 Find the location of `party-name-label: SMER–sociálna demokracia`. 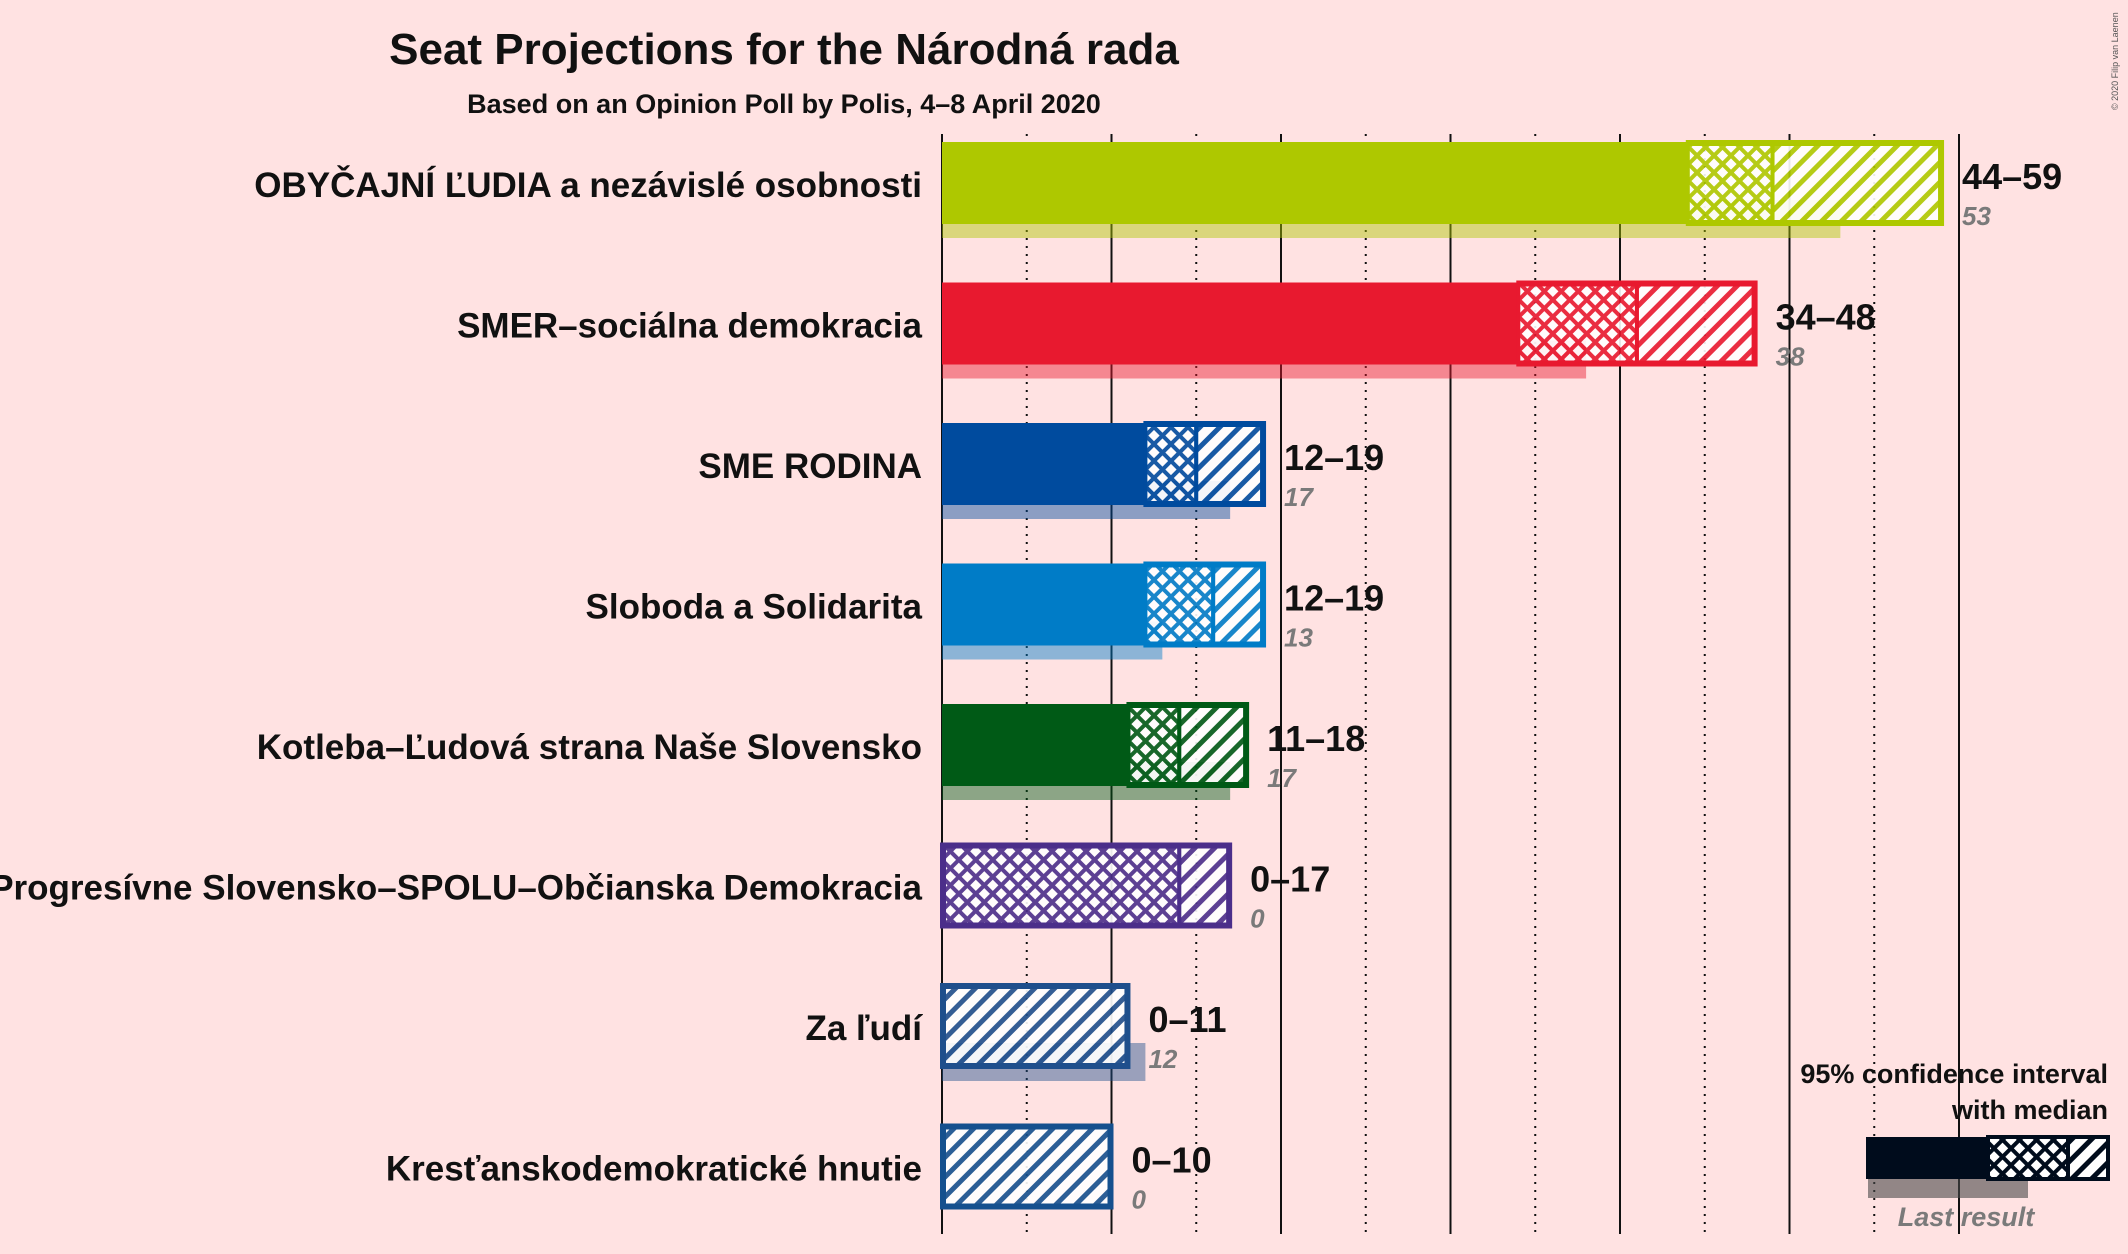

party-name-label: SMER–sociálna demokracia is located at coordinates (689, 326).